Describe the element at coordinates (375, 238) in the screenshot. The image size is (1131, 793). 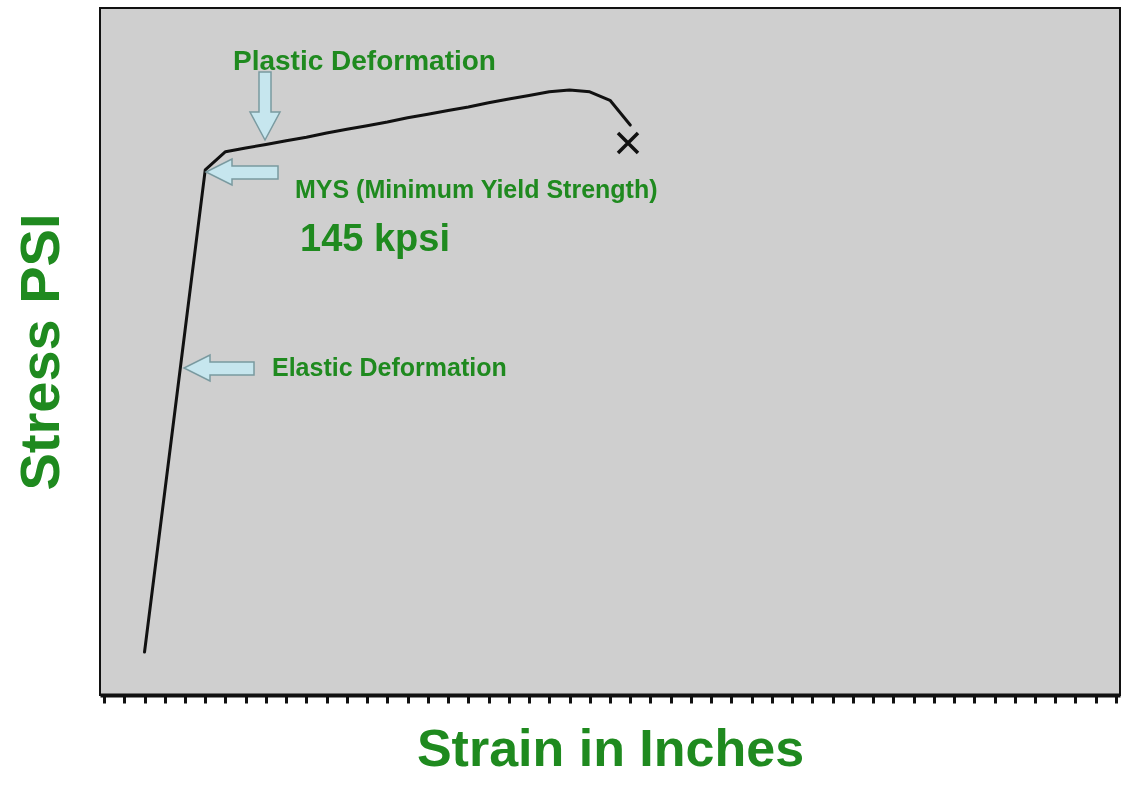
I see `annotation: 145 kpsi` at that location.